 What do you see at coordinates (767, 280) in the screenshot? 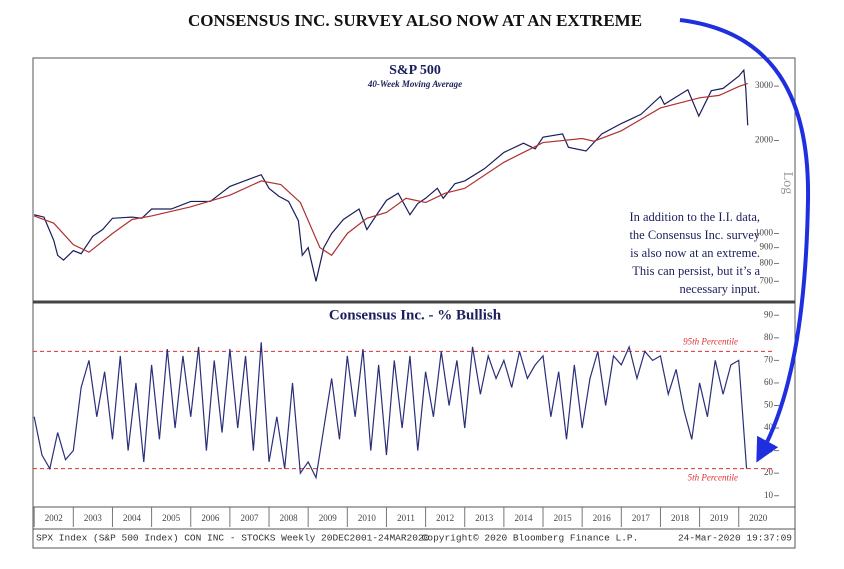
I see `y-tick-label: 700` at bounding box center [767, 280].